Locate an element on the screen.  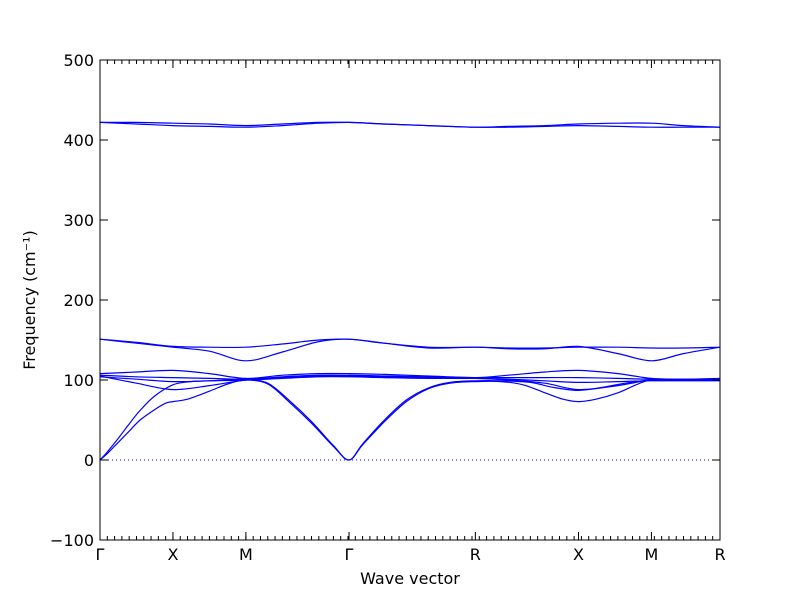
y-tick-label: 400 is located at coordinates (78, 140).